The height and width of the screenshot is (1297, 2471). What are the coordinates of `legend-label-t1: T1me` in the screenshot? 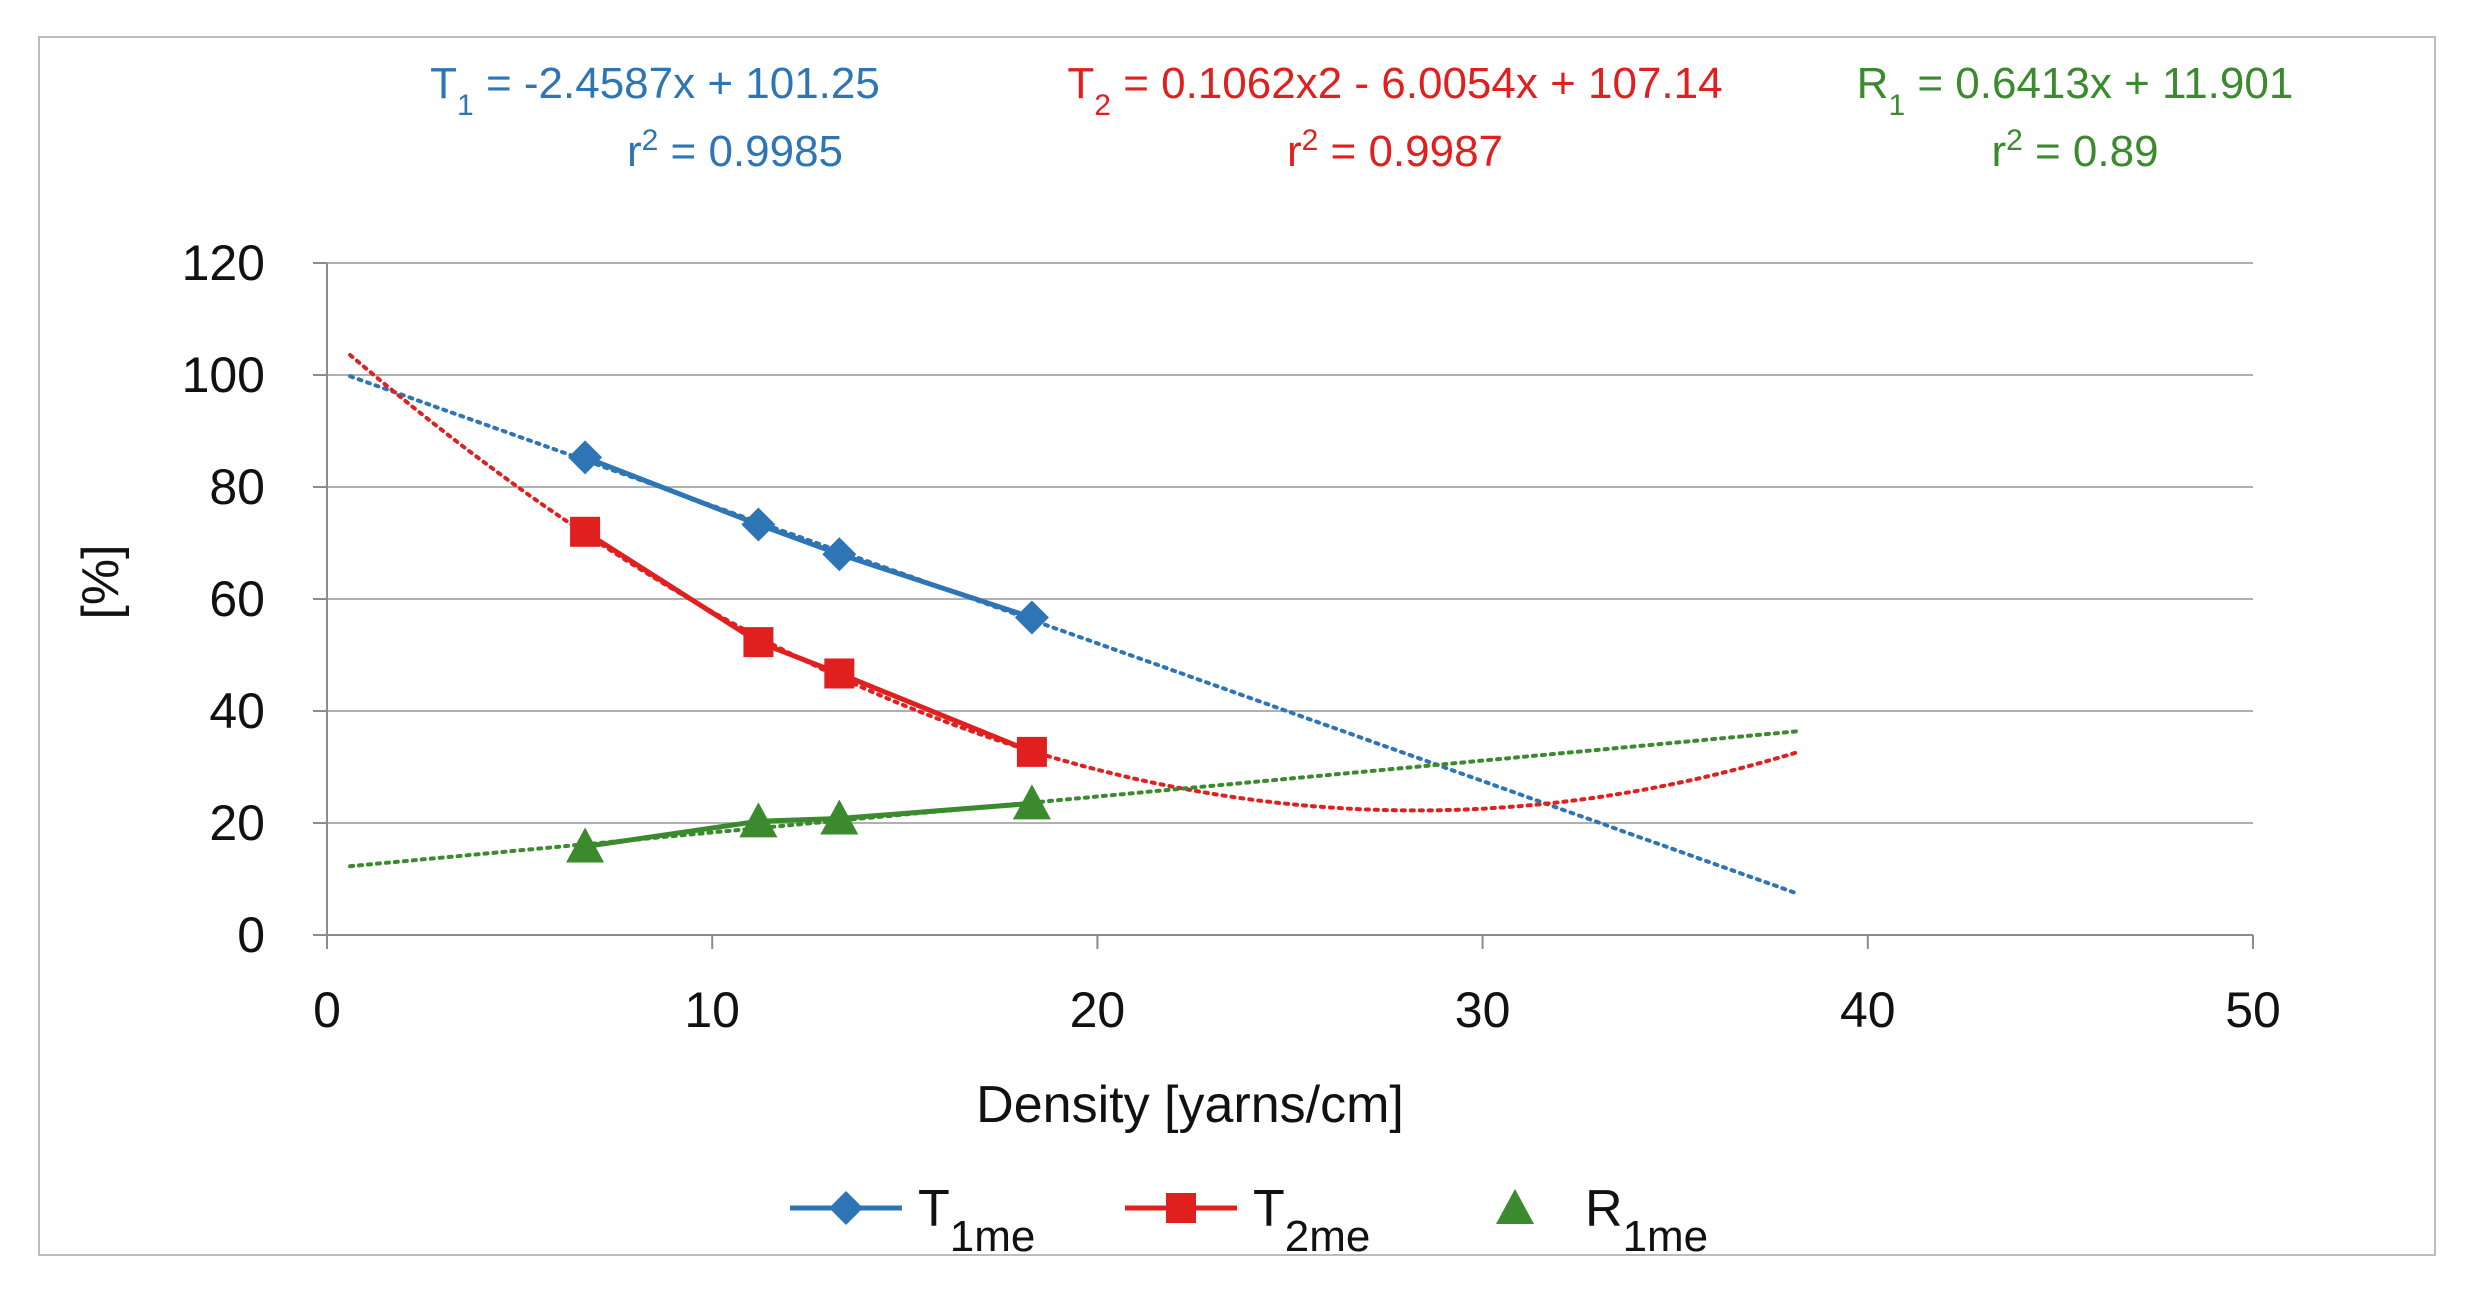 It's located at (976, 1220).